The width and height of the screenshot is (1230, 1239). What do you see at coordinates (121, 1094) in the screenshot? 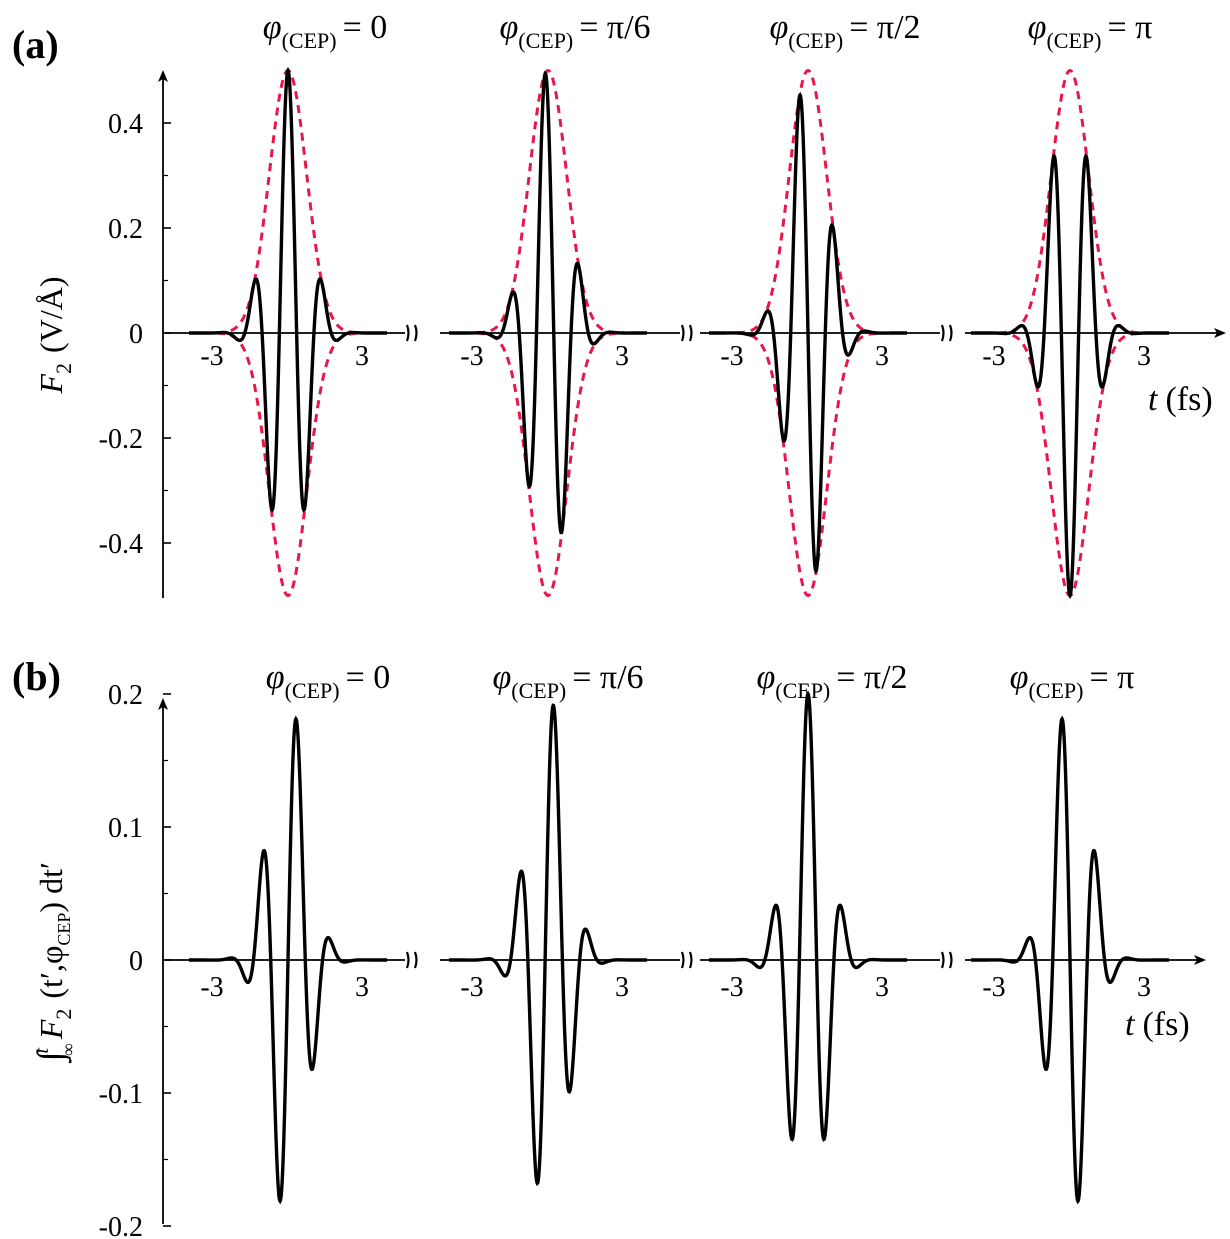
I see `panel-b-y-tick-label: -0.1` at bounding box center [121, 1094].